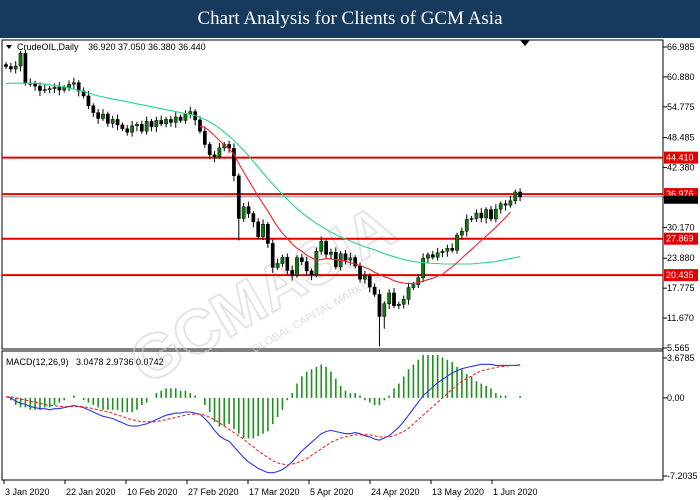  I want to click on shift-marker-icon, so click(525, 43).